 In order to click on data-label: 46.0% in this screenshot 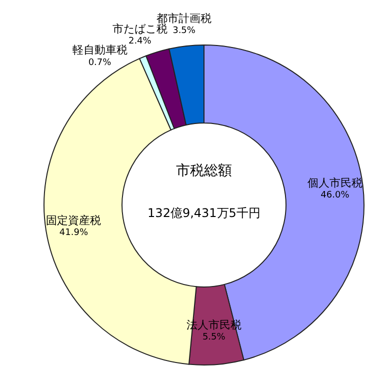, I will do `click(335, 195)`.